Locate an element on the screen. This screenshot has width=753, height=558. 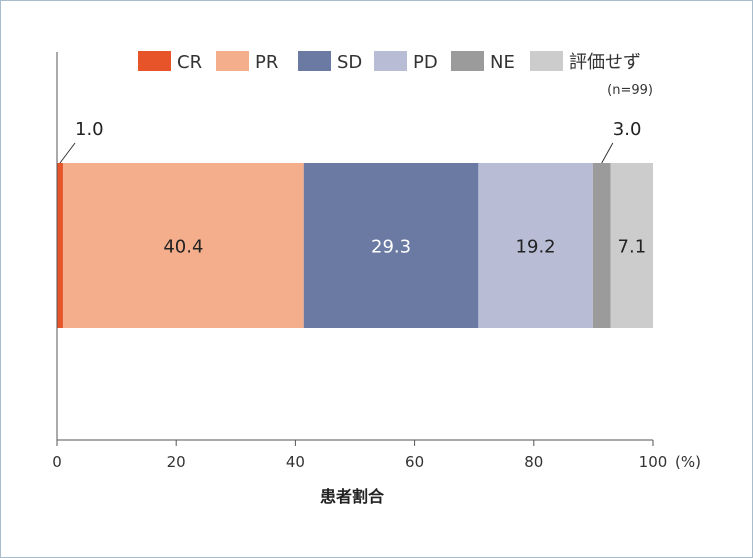
x-tick-label: 80 is located at coordinates (533, 462).